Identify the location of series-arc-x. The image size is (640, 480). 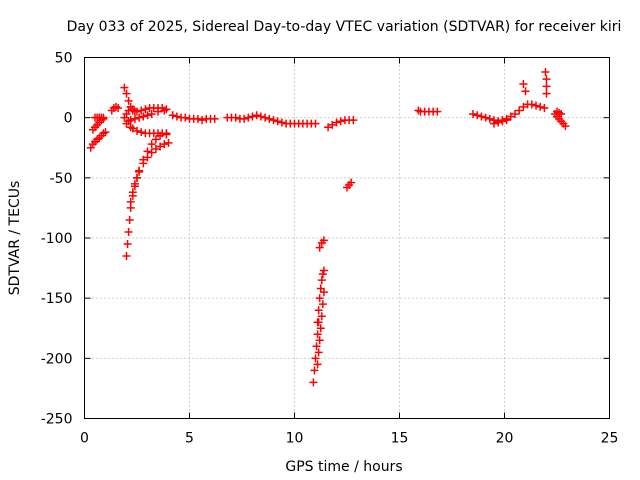
(546, 82).